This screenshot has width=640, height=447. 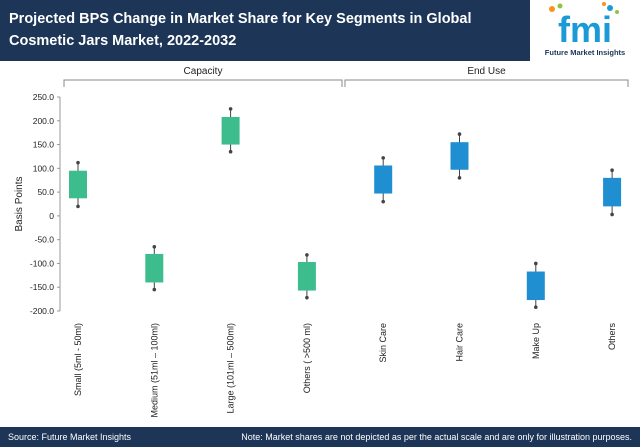 I want to click on y-tick-label: -100.0, so click(x=42, y=263).